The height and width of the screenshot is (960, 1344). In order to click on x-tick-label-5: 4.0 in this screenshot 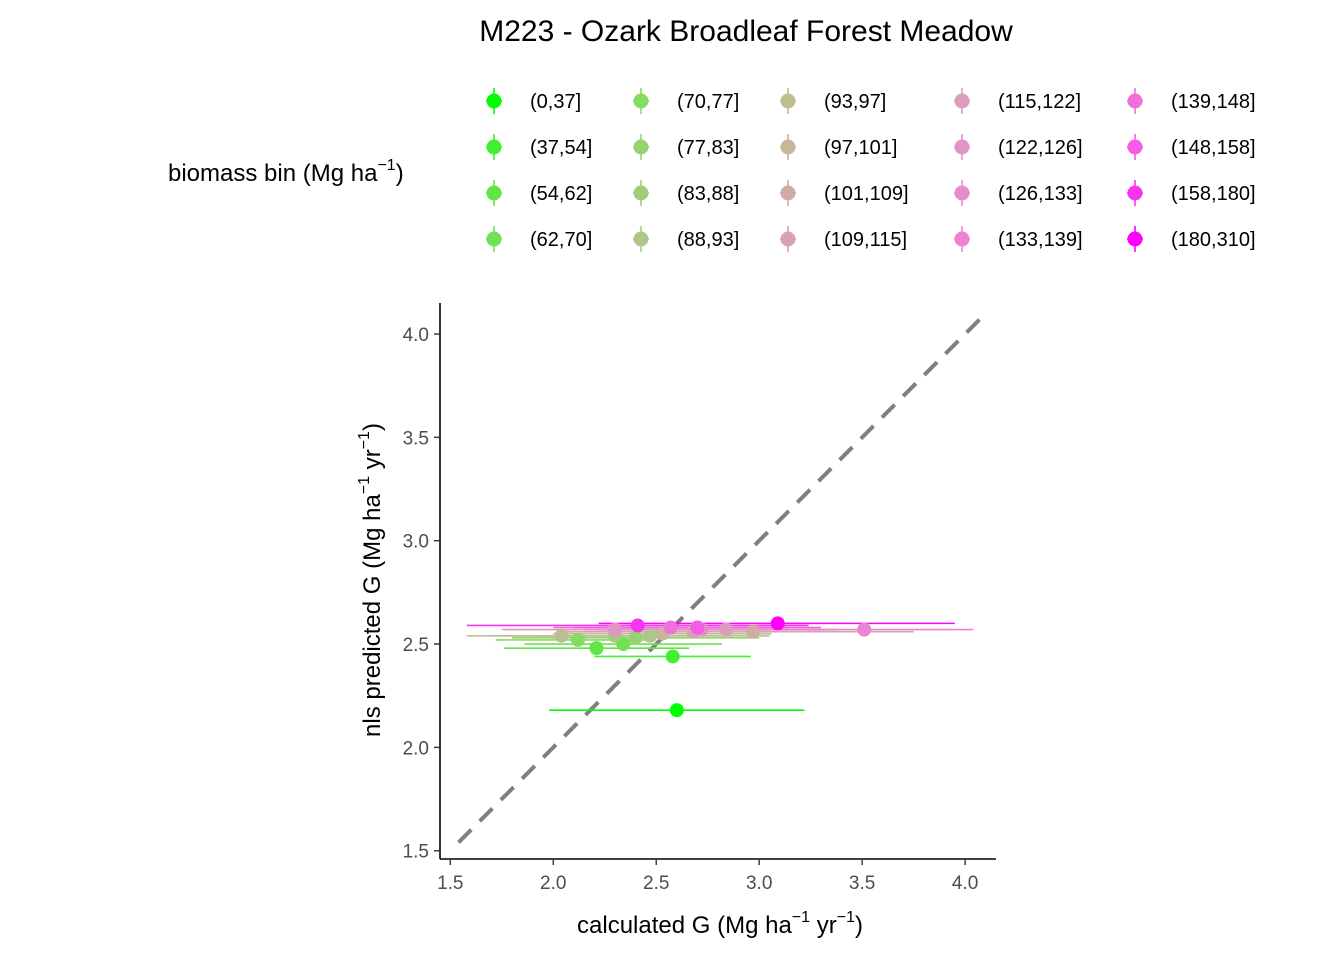, I will do `click(965, 883)`.